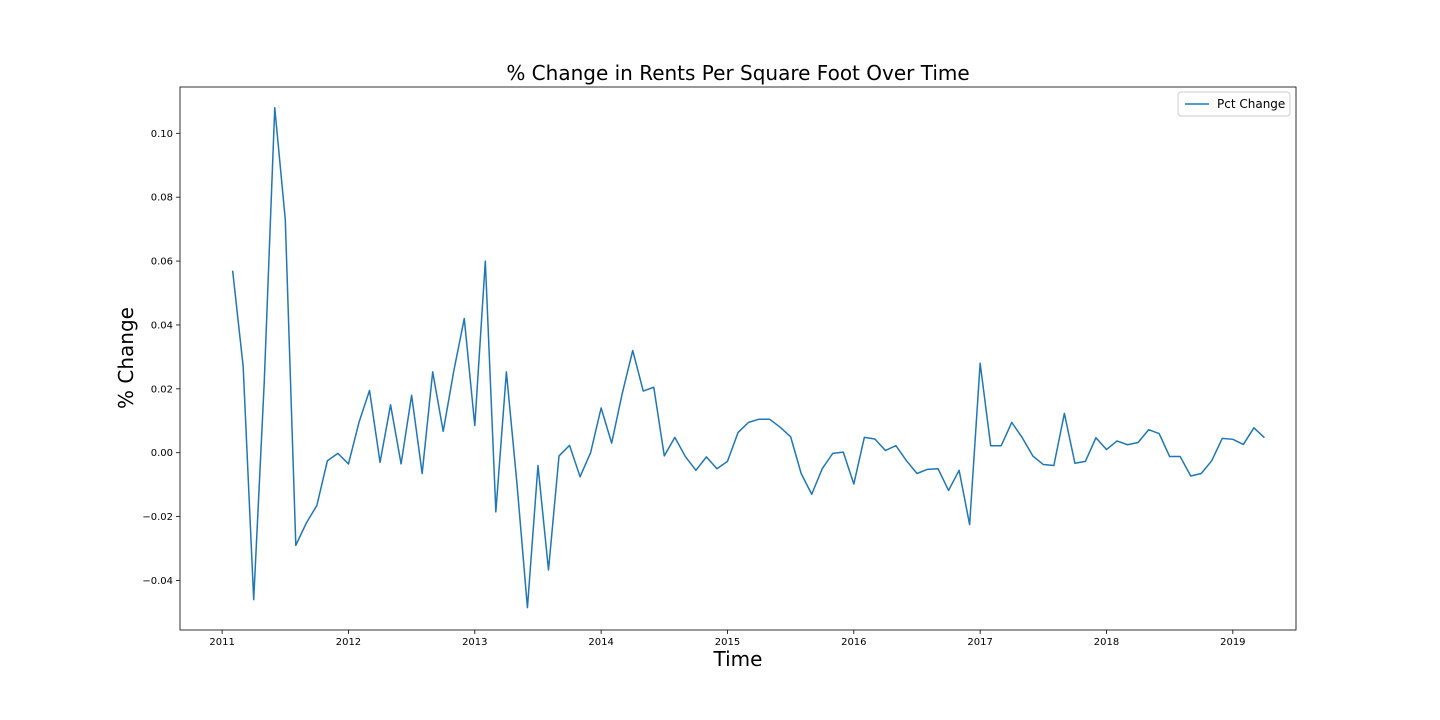  I want to click on x-tick-label: 2019, so click(1232, 642).